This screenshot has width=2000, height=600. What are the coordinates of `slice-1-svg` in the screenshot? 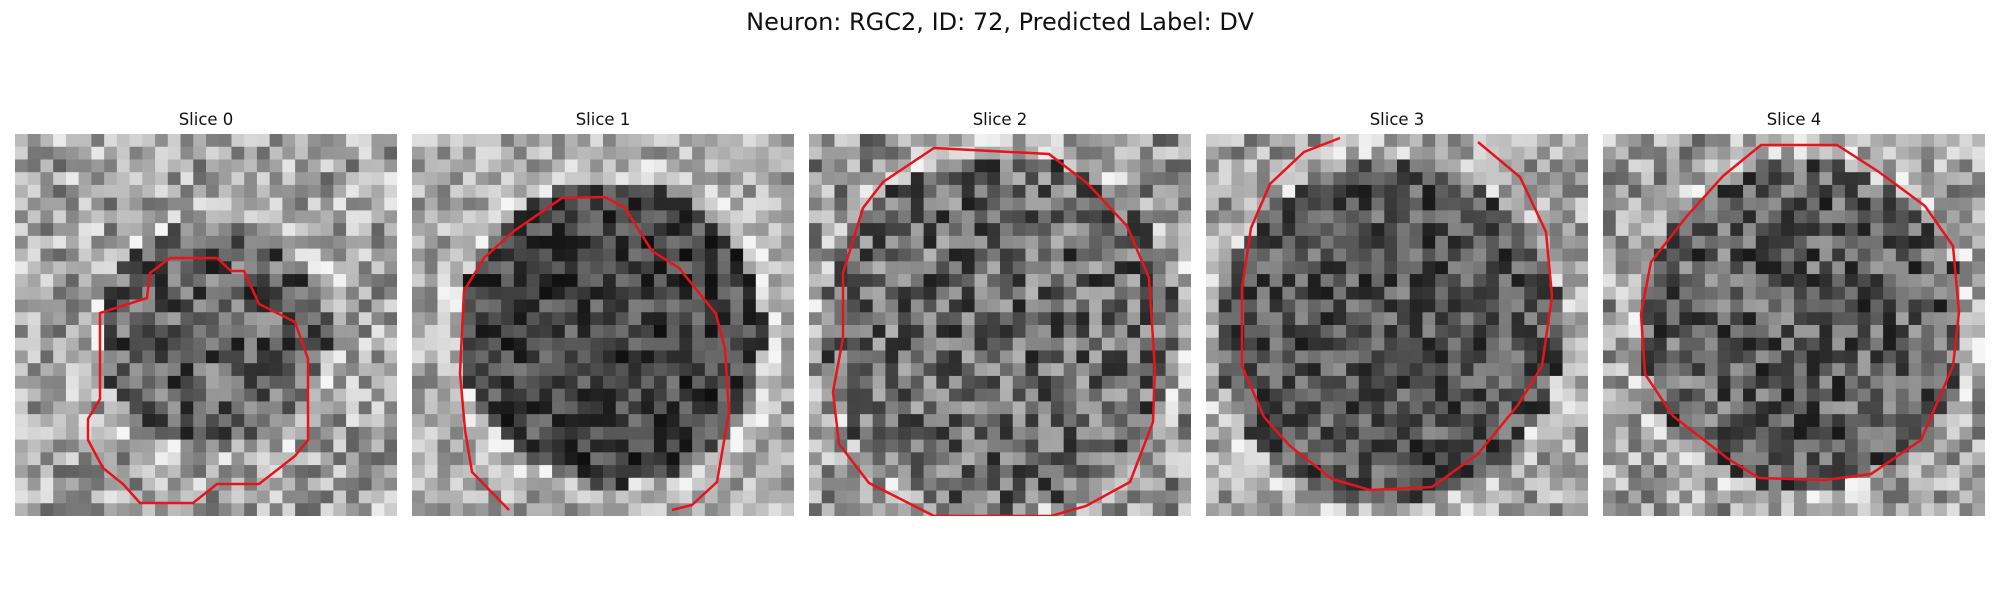 It's located at (603, 325).